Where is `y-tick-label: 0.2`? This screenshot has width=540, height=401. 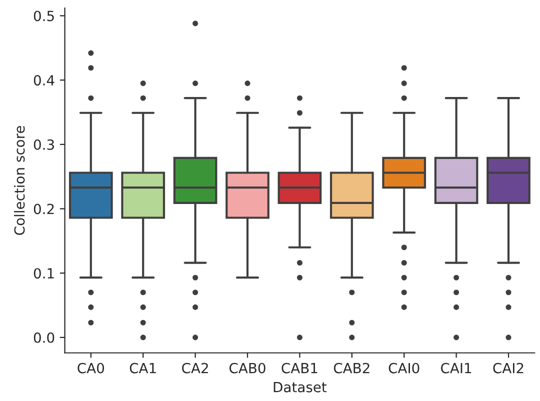
y-tick-label: 0.2 is located at coordinates (44, 209).